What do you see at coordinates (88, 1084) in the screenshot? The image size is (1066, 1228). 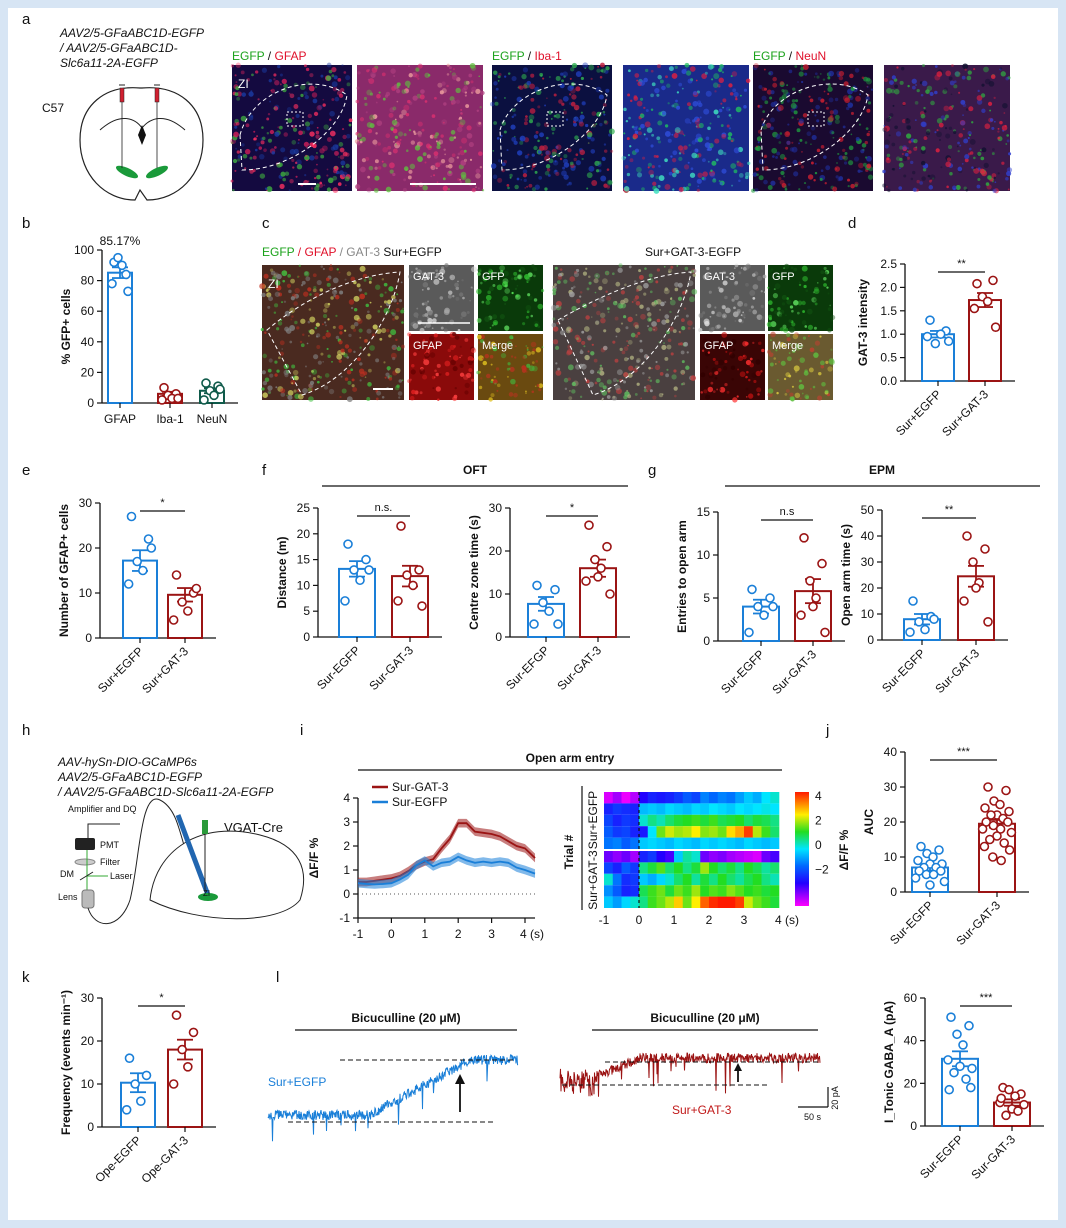 I see `y-tick-label: 10` at bounding box center [88, 1084].